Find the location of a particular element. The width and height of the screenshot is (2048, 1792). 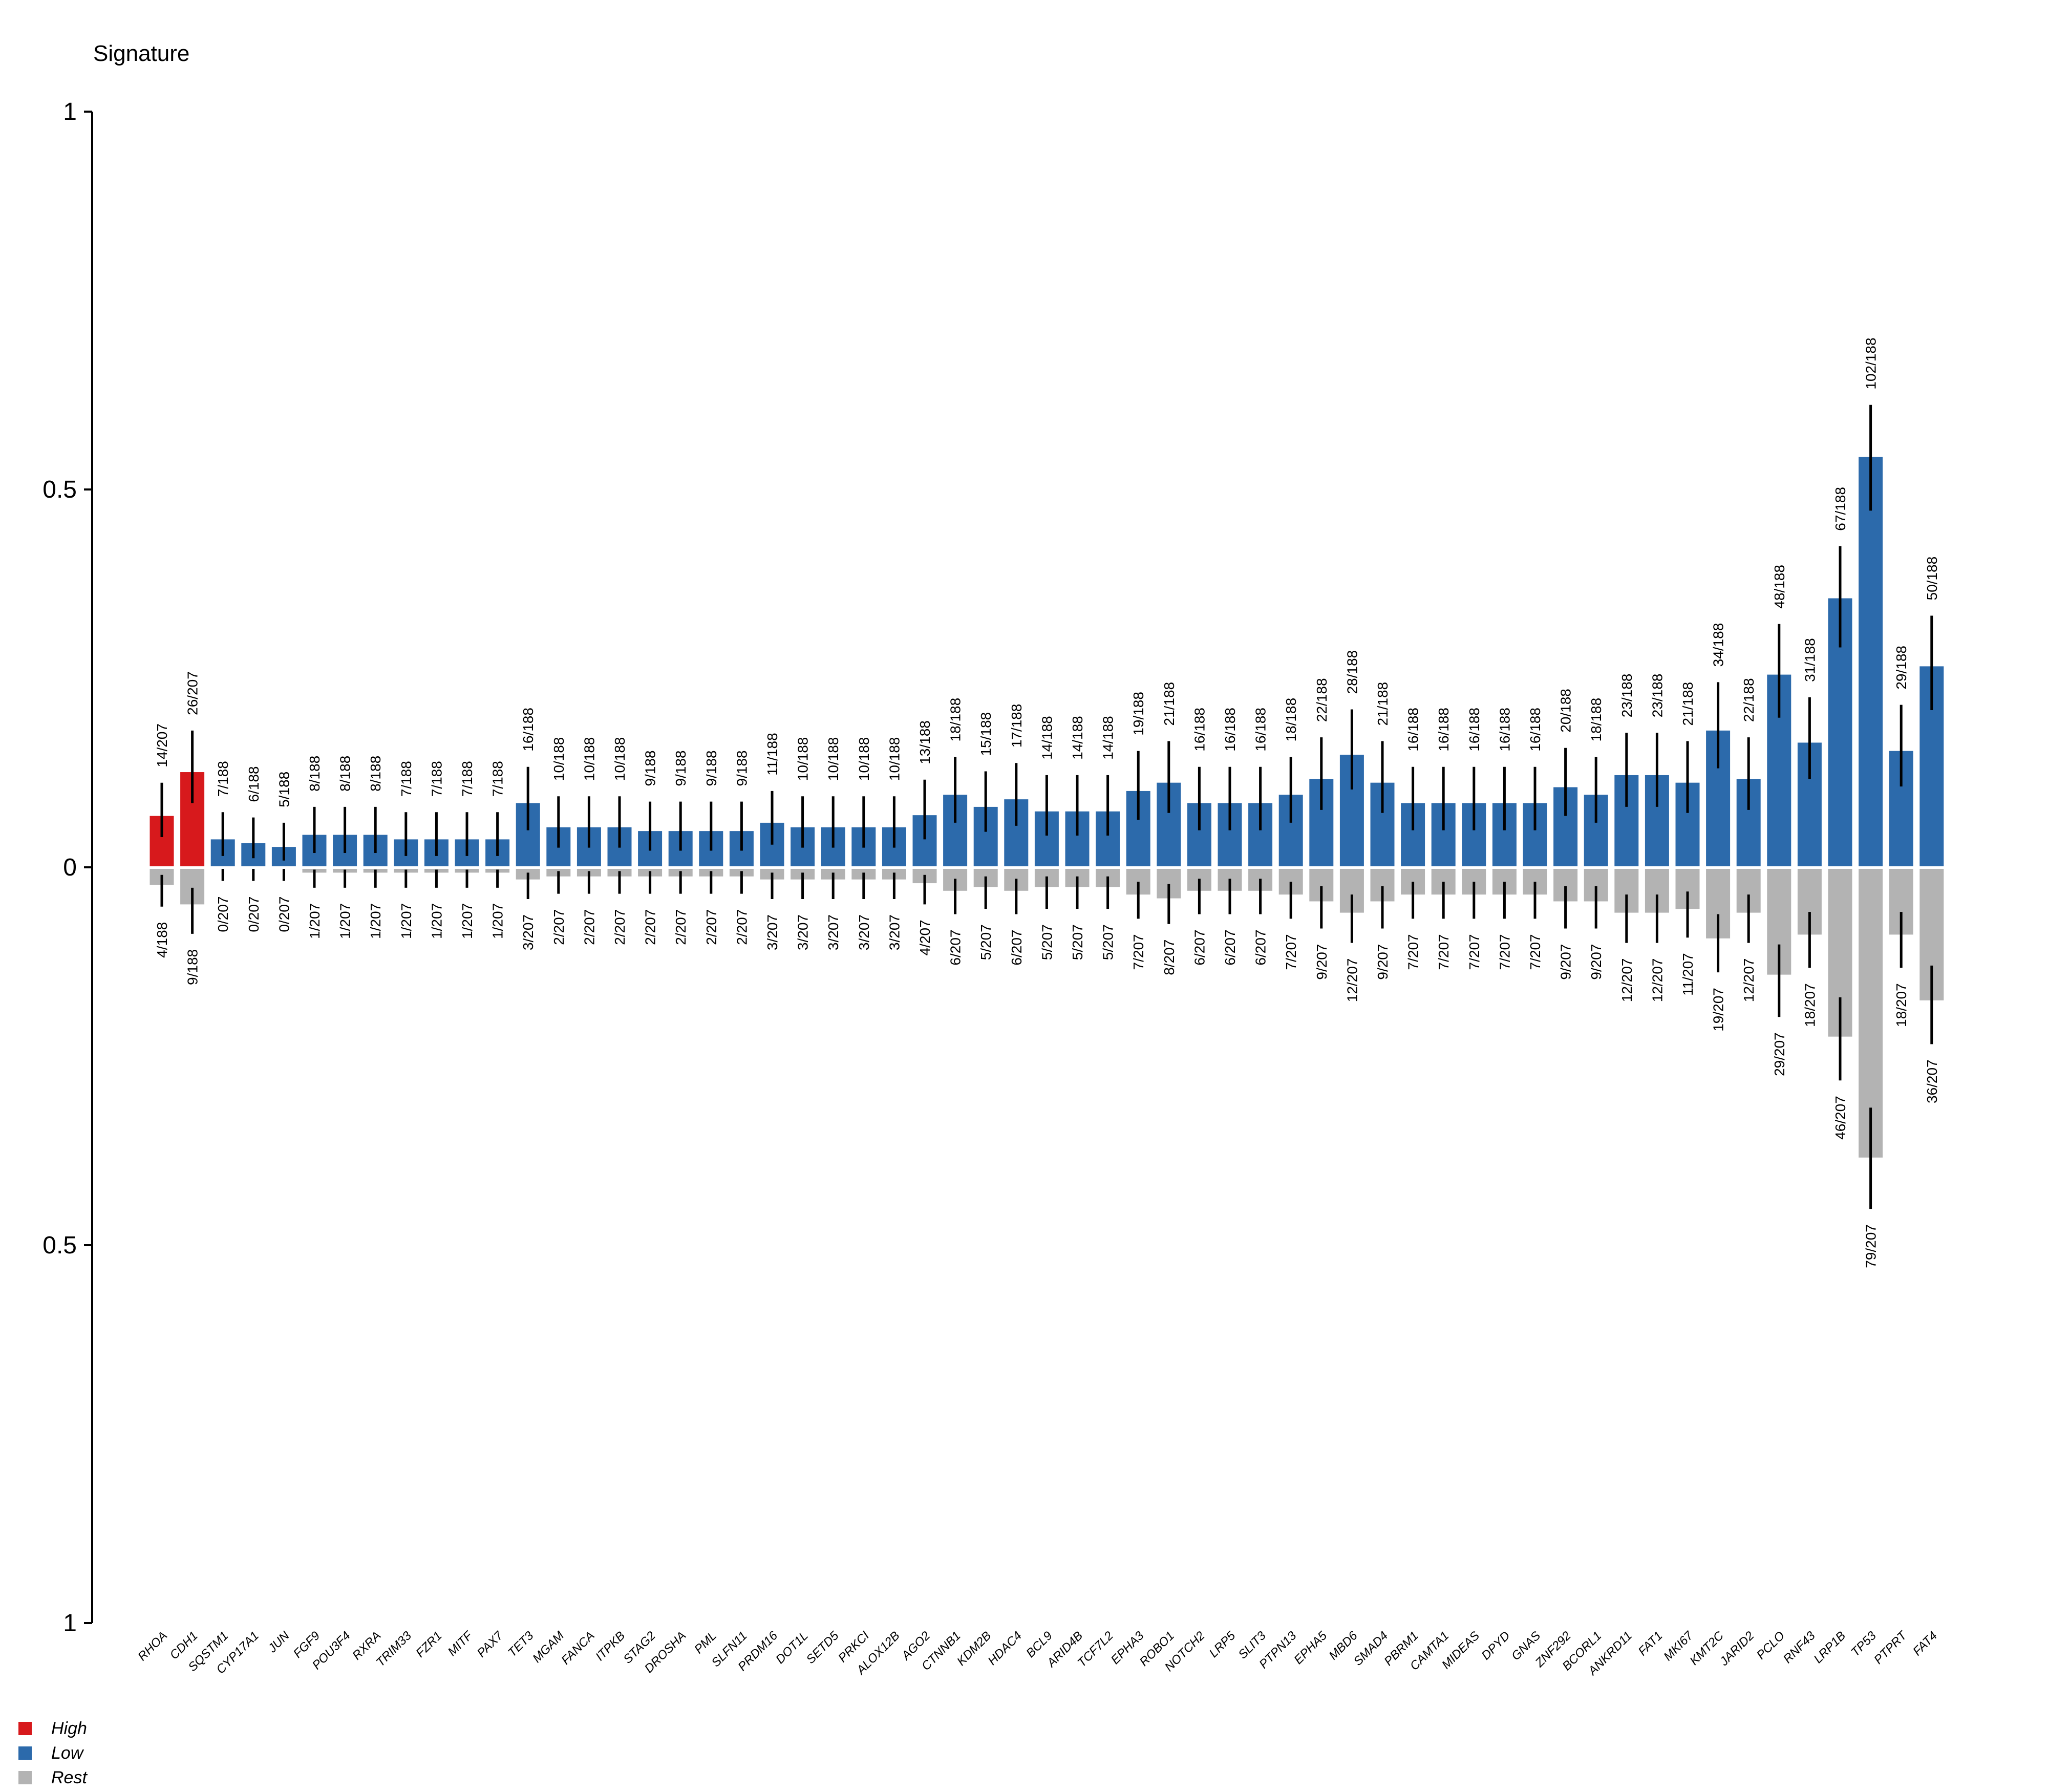

legend-label-low: Low is located at coordinates (67, 1753).